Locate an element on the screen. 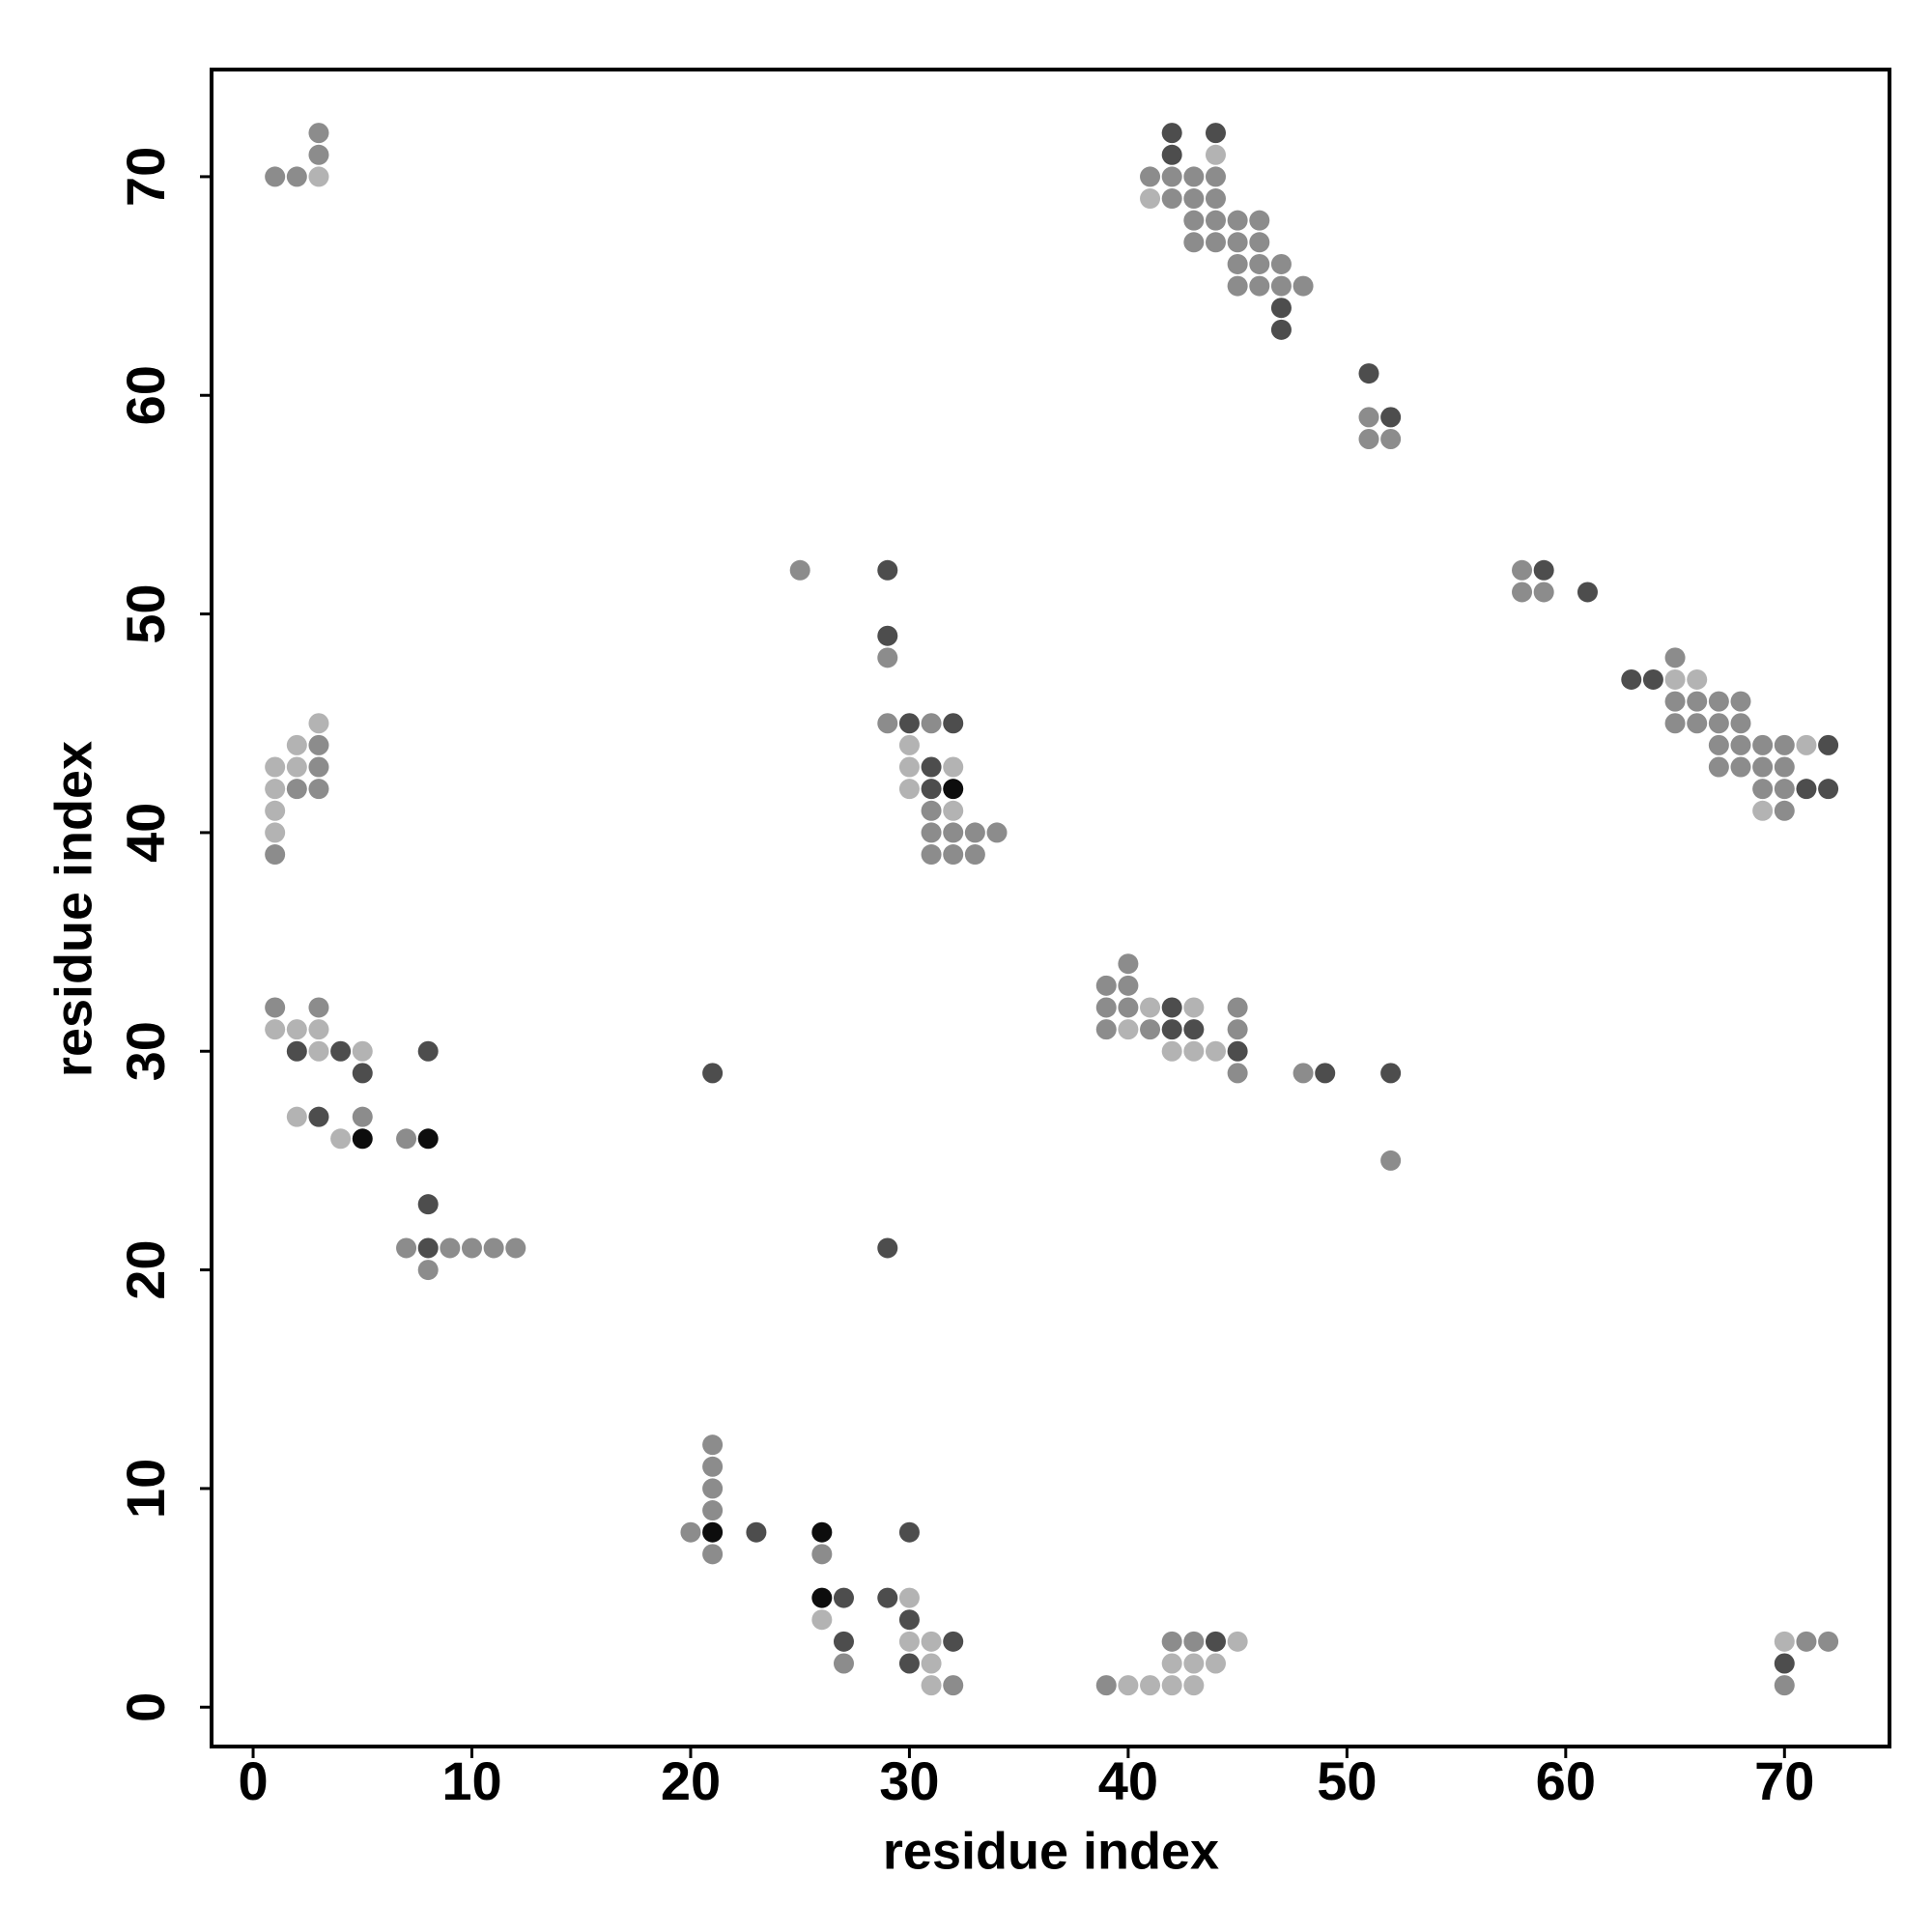  y-tick-label: 0 is located at coordinates (145, 1707).